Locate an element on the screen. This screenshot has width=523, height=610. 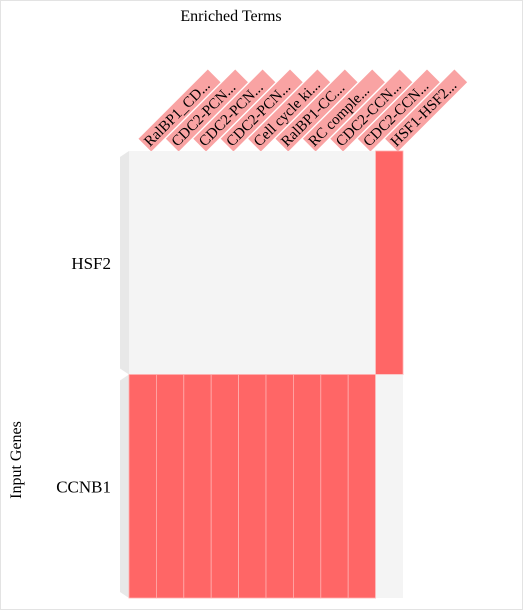
row-label: CCNB1 is located at coordinates (83, 486).